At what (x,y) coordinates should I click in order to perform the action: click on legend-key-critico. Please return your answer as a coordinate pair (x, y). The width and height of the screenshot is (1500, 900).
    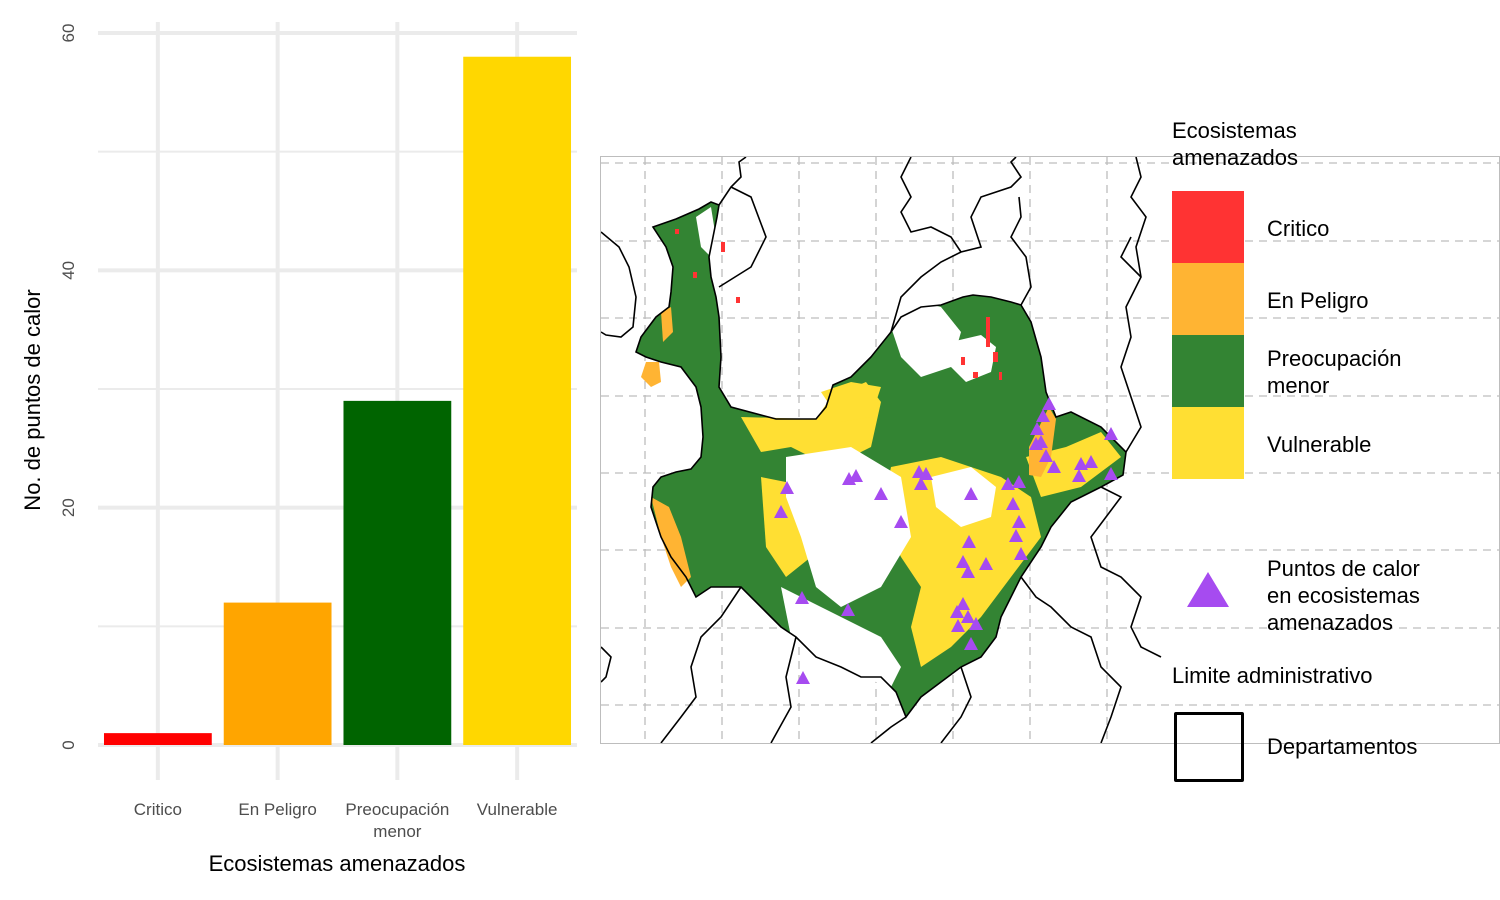
    Looking at the image, I should click on (1208, 227).